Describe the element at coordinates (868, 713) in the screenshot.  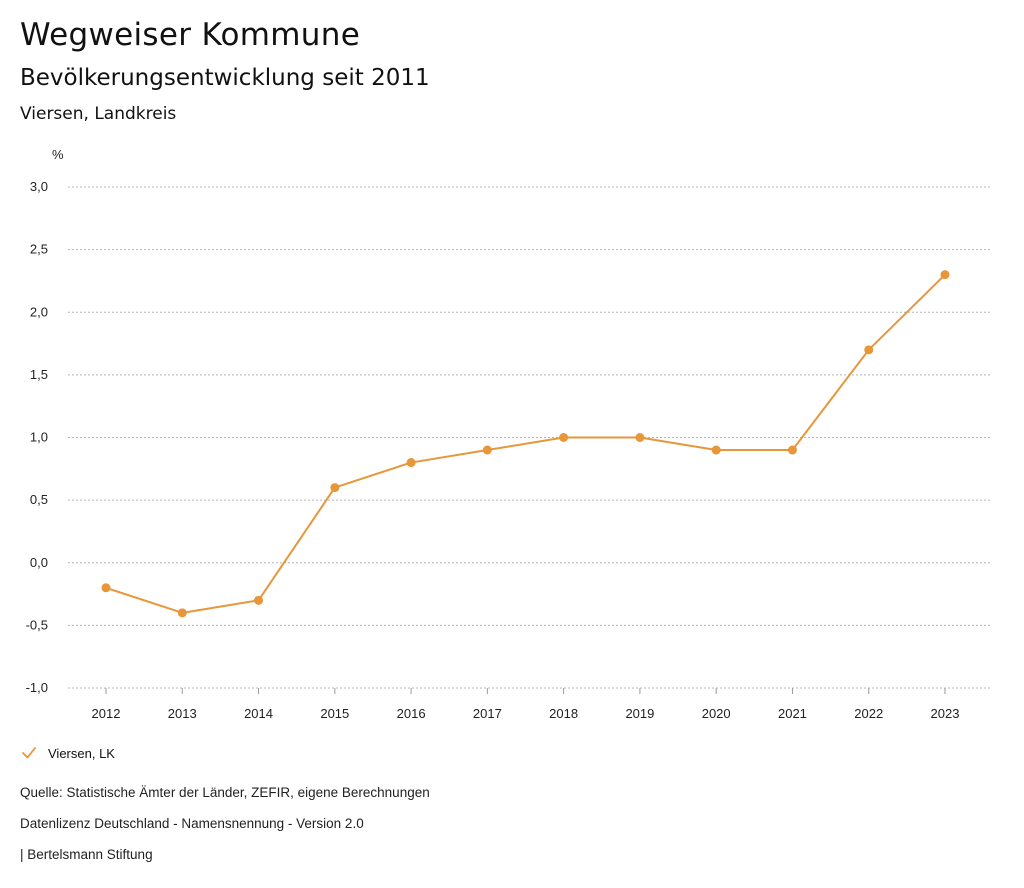
I see `x-tick-label: 2022` at that location.